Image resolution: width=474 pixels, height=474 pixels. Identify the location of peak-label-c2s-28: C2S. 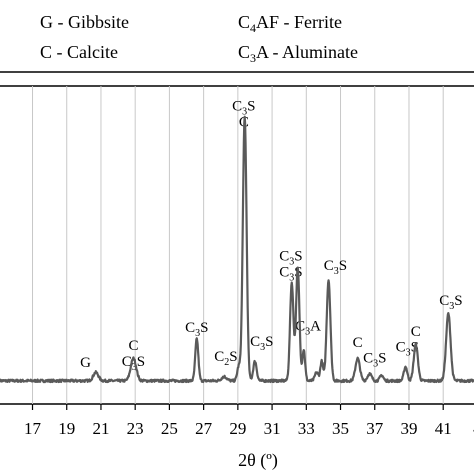
(225, 358).